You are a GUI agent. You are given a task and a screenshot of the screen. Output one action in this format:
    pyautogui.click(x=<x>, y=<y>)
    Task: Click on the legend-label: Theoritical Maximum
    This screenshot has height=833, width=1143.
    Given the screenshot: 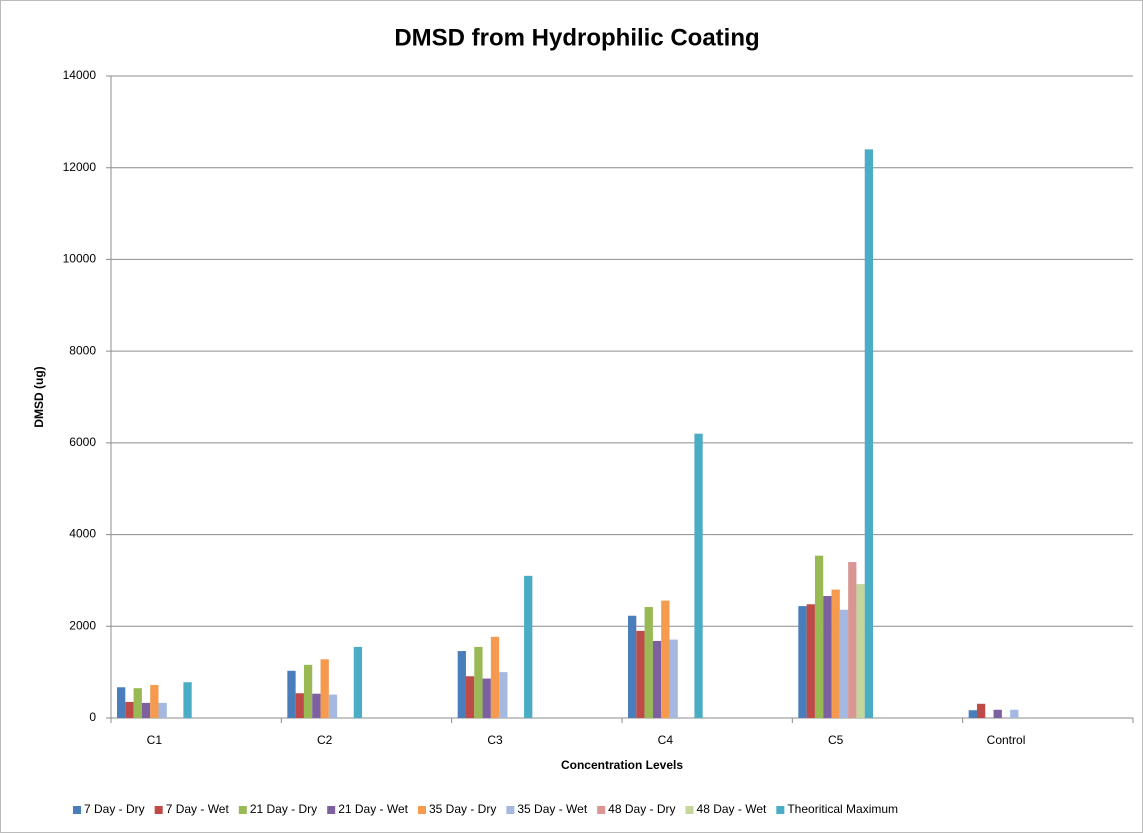 What is the action you would take?
    pyautogui.click(x=842, y=809)
    